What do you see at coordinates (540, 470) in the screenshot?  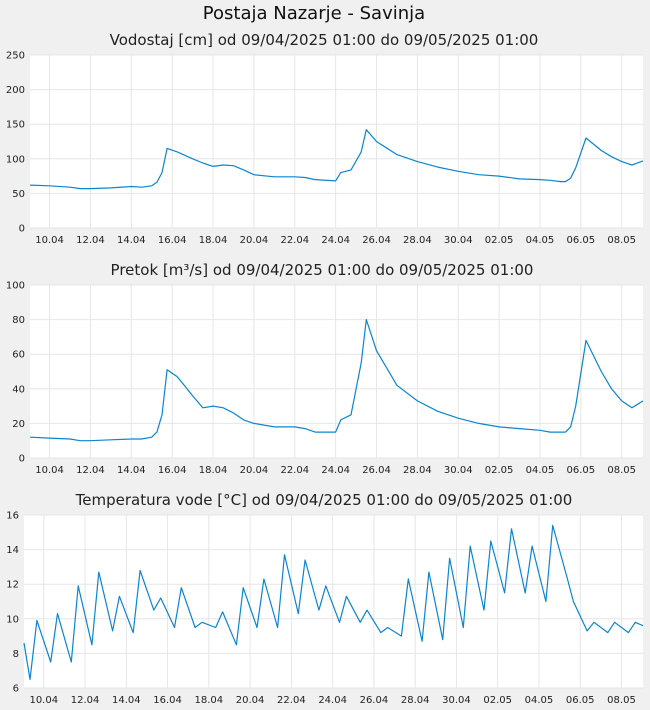 I see `discharge-x-tick-label: 04.05` at bounding box center [540, 470].